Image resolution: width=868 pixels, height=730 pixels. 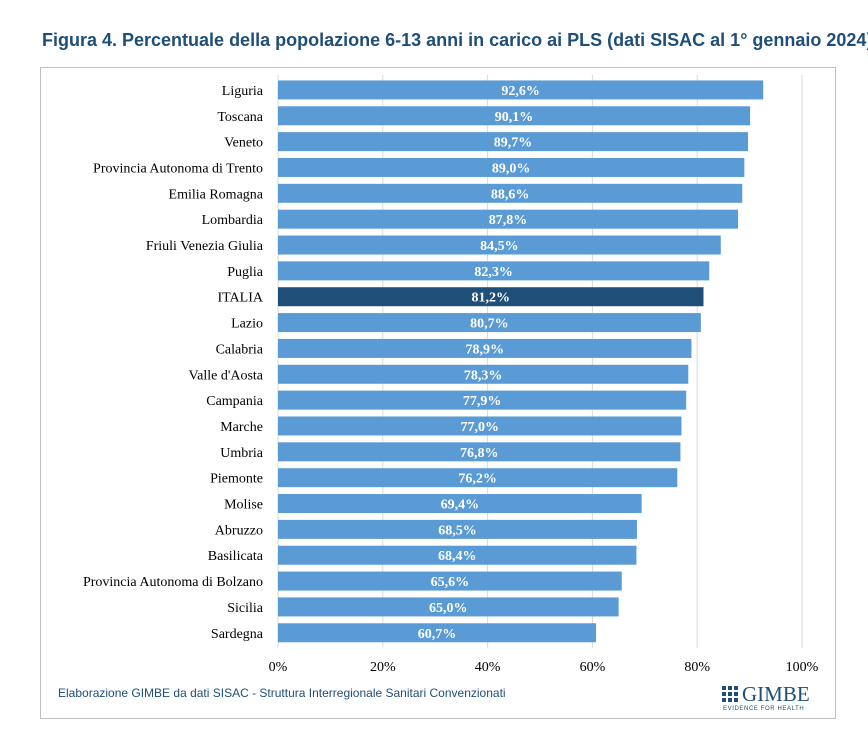 I want to click on category-label: Abruzzo, so click(x=239, y=530).